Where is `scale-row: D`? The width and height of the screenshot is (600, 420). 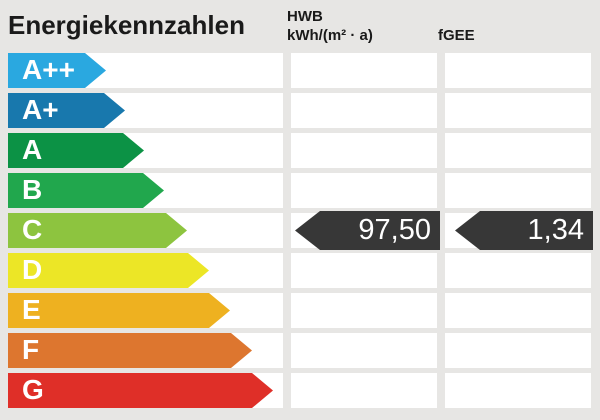 scale-row: D is located at coordinates (300, 270).